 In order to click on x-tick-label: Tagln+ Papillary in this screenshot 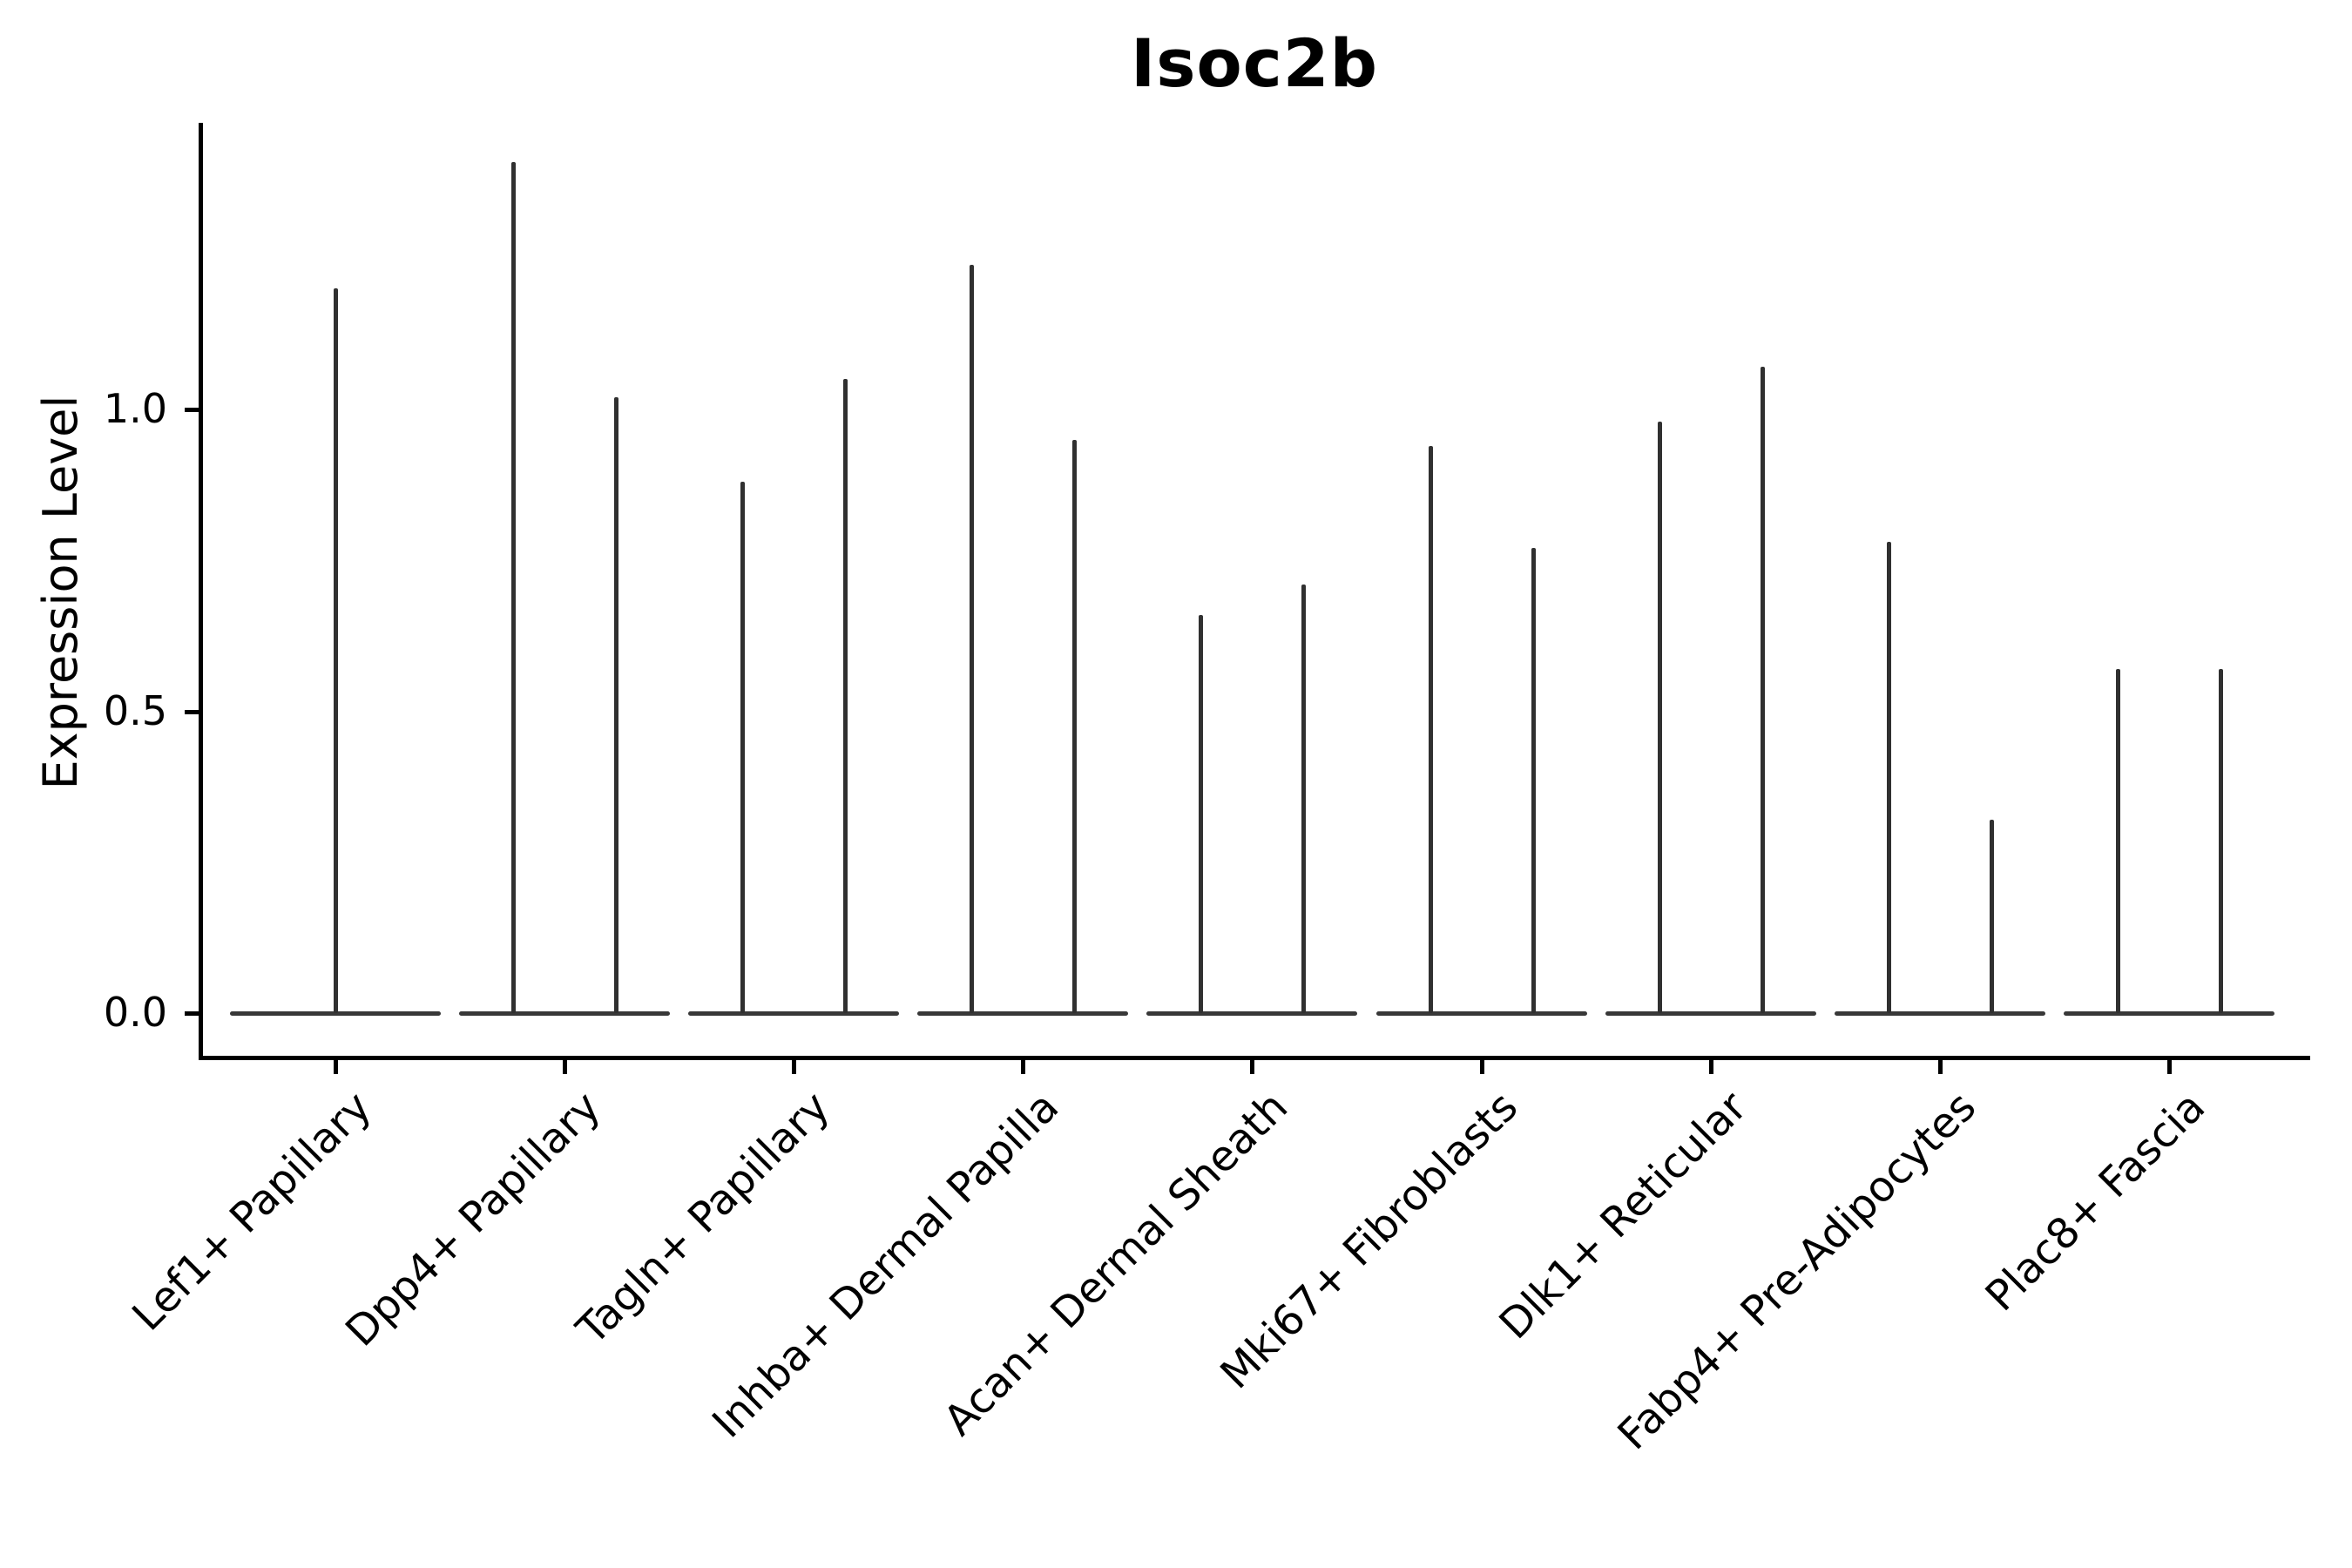, I will do `click(703, 1218)`.